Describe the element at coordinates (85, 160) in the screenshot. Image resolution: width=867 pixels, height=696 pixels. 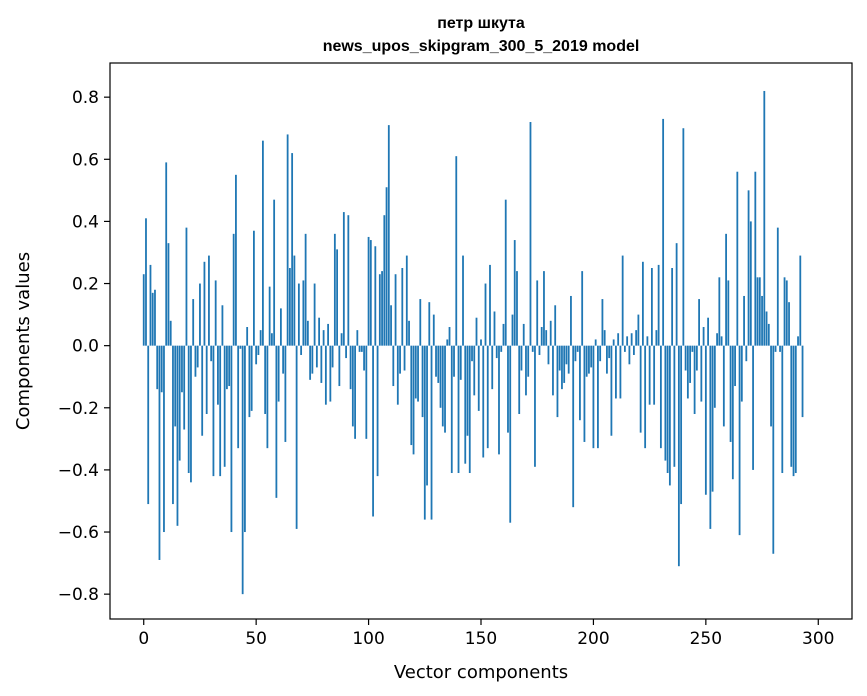
I see `y-tick-label: 0.6` at that location.